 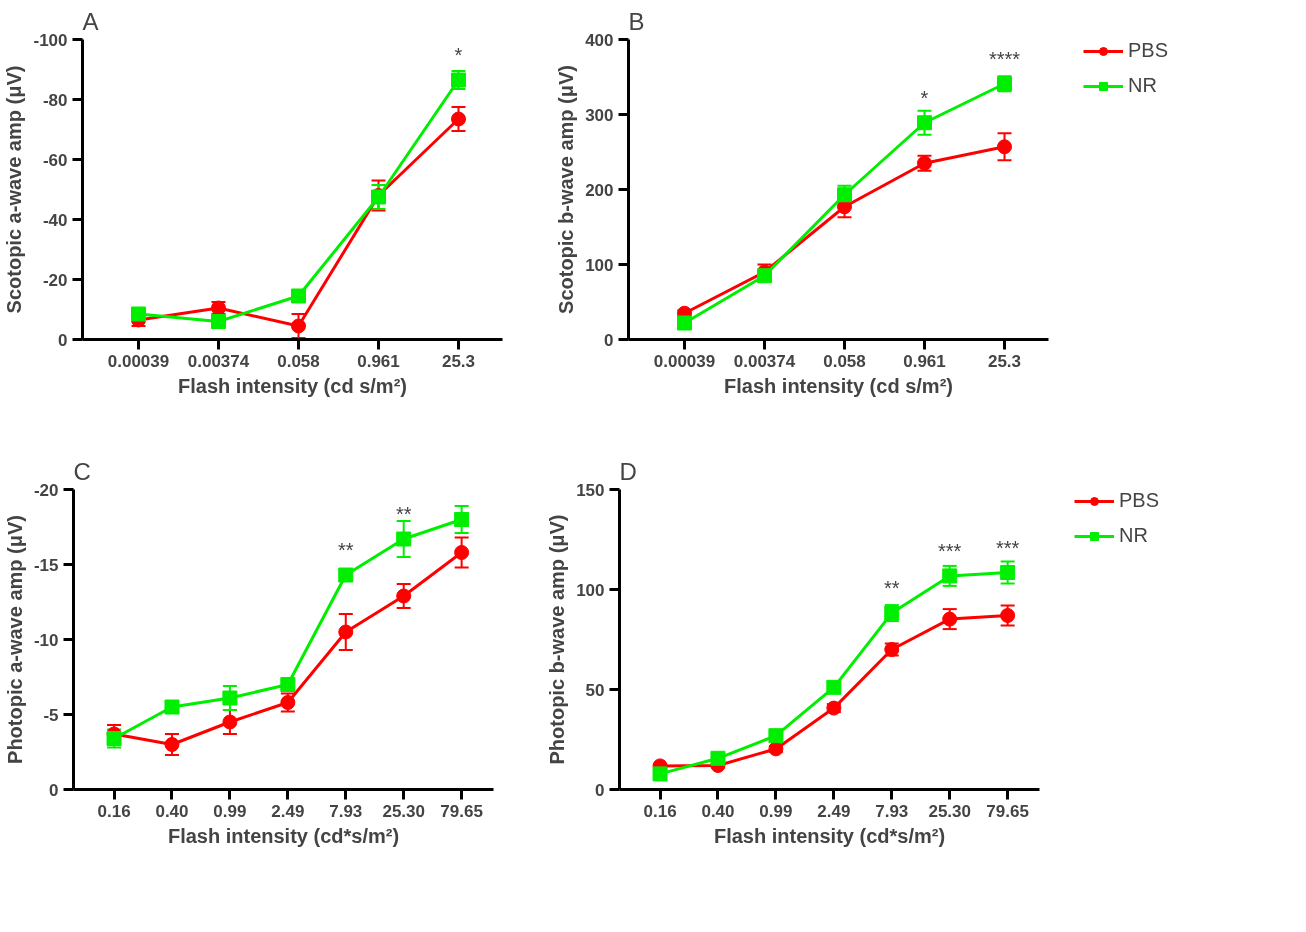 What do you see at coordinates (566, 189) in the screenshot?
I see `y-axis-title: Scotopic b-wave amp (μV)` at bounding box center [566, 189].